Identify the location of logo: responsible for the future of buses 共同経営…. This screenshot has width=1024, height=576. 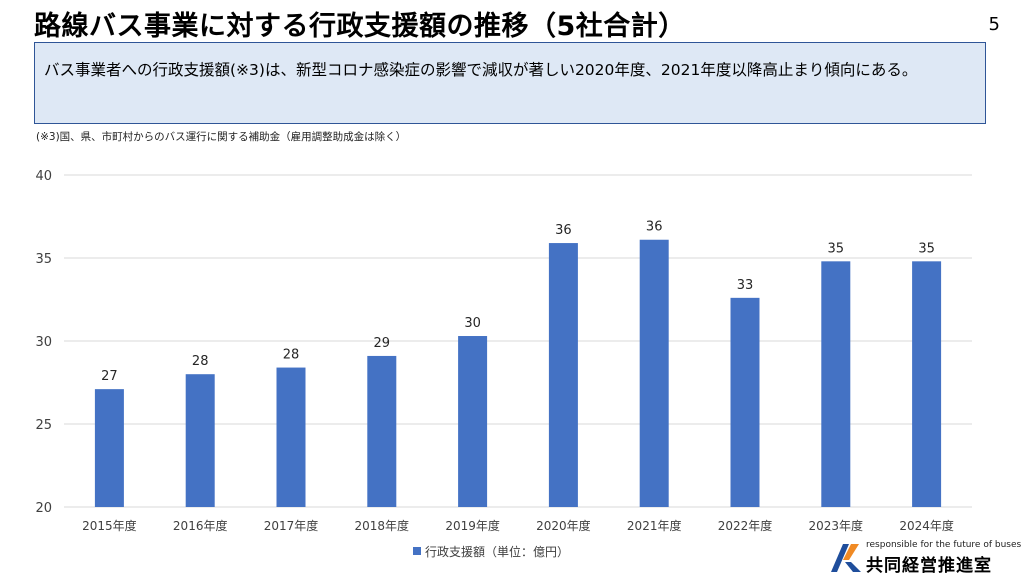
(925, 558).